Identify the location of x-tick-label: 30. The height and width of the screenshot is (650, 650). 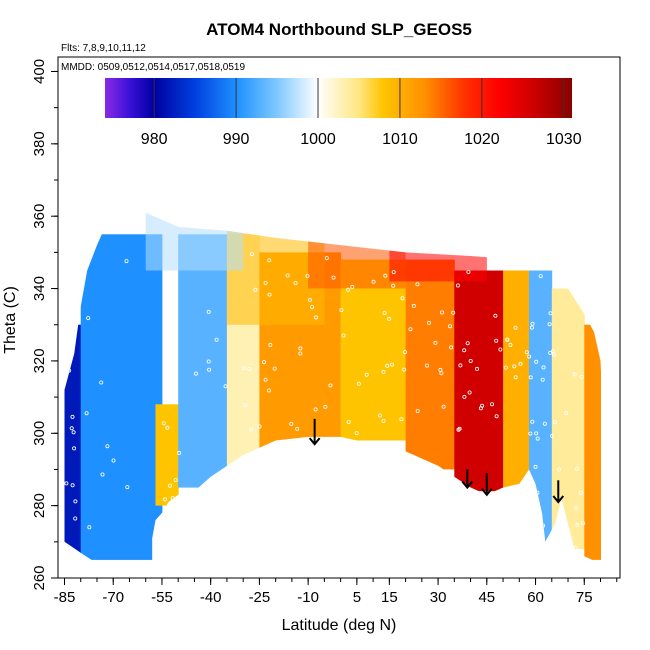
(438, 597).